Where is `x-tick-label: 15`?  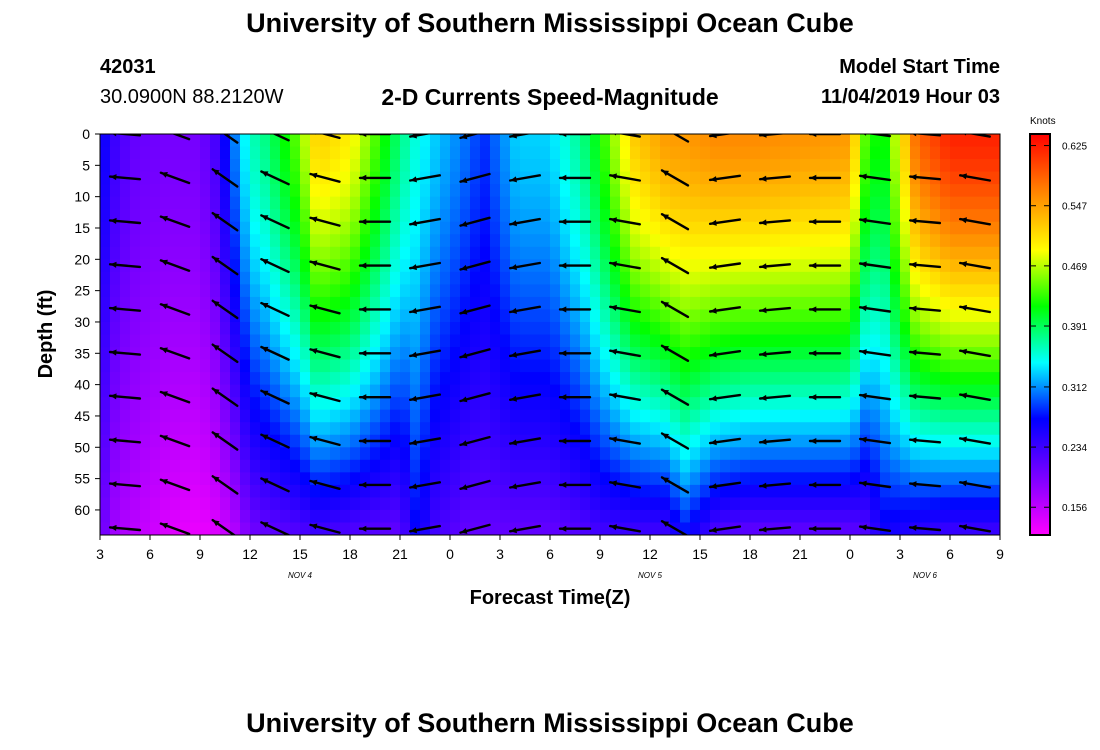 x-tick-label: 15 is located at coordinates (700, 554).